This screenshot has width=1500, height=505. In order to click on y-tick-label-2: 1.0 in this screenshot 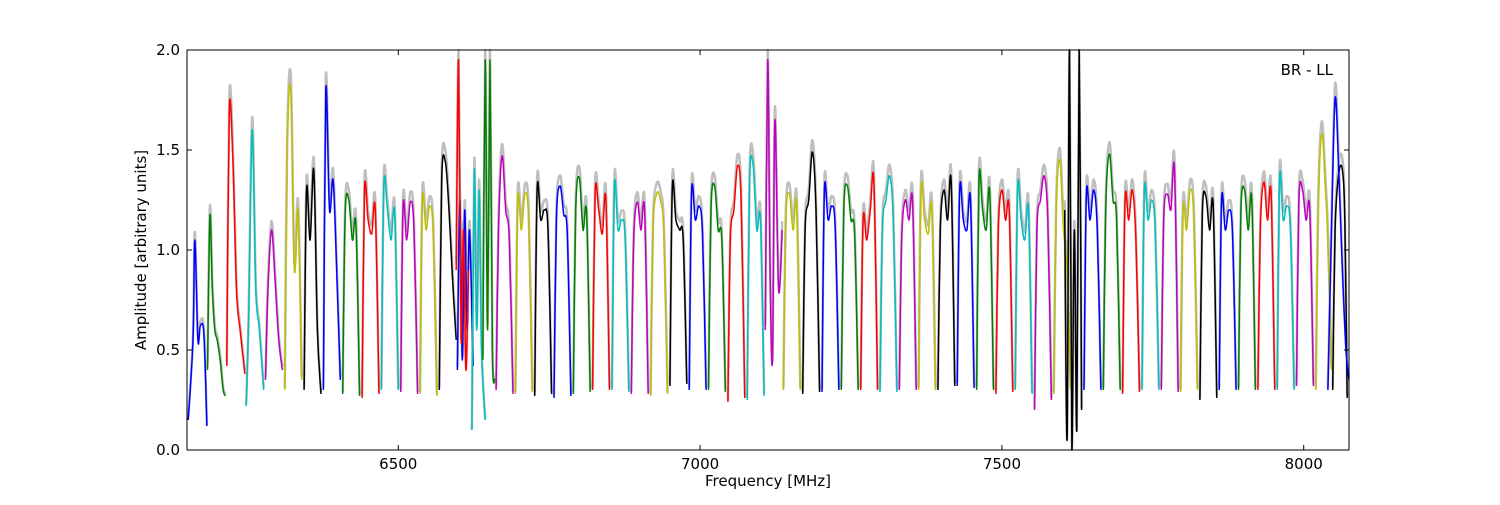, I will do `click(168, 250)`.